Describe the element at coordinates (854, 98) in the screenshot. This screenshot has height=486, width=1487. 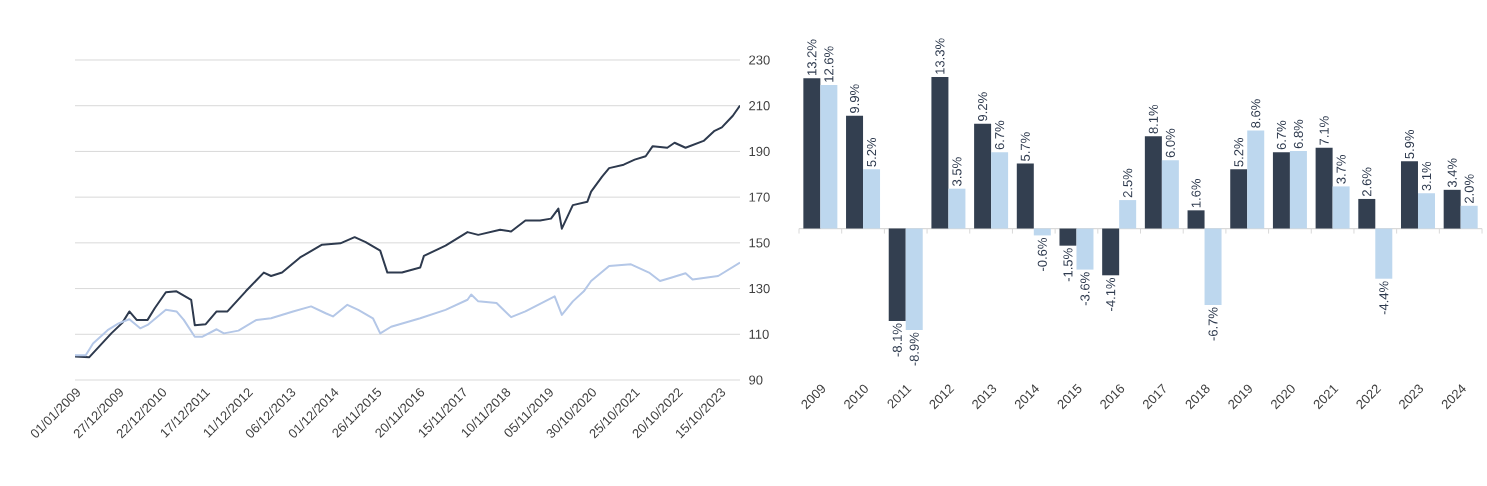
I see `data-label: 9.9%` at that location.